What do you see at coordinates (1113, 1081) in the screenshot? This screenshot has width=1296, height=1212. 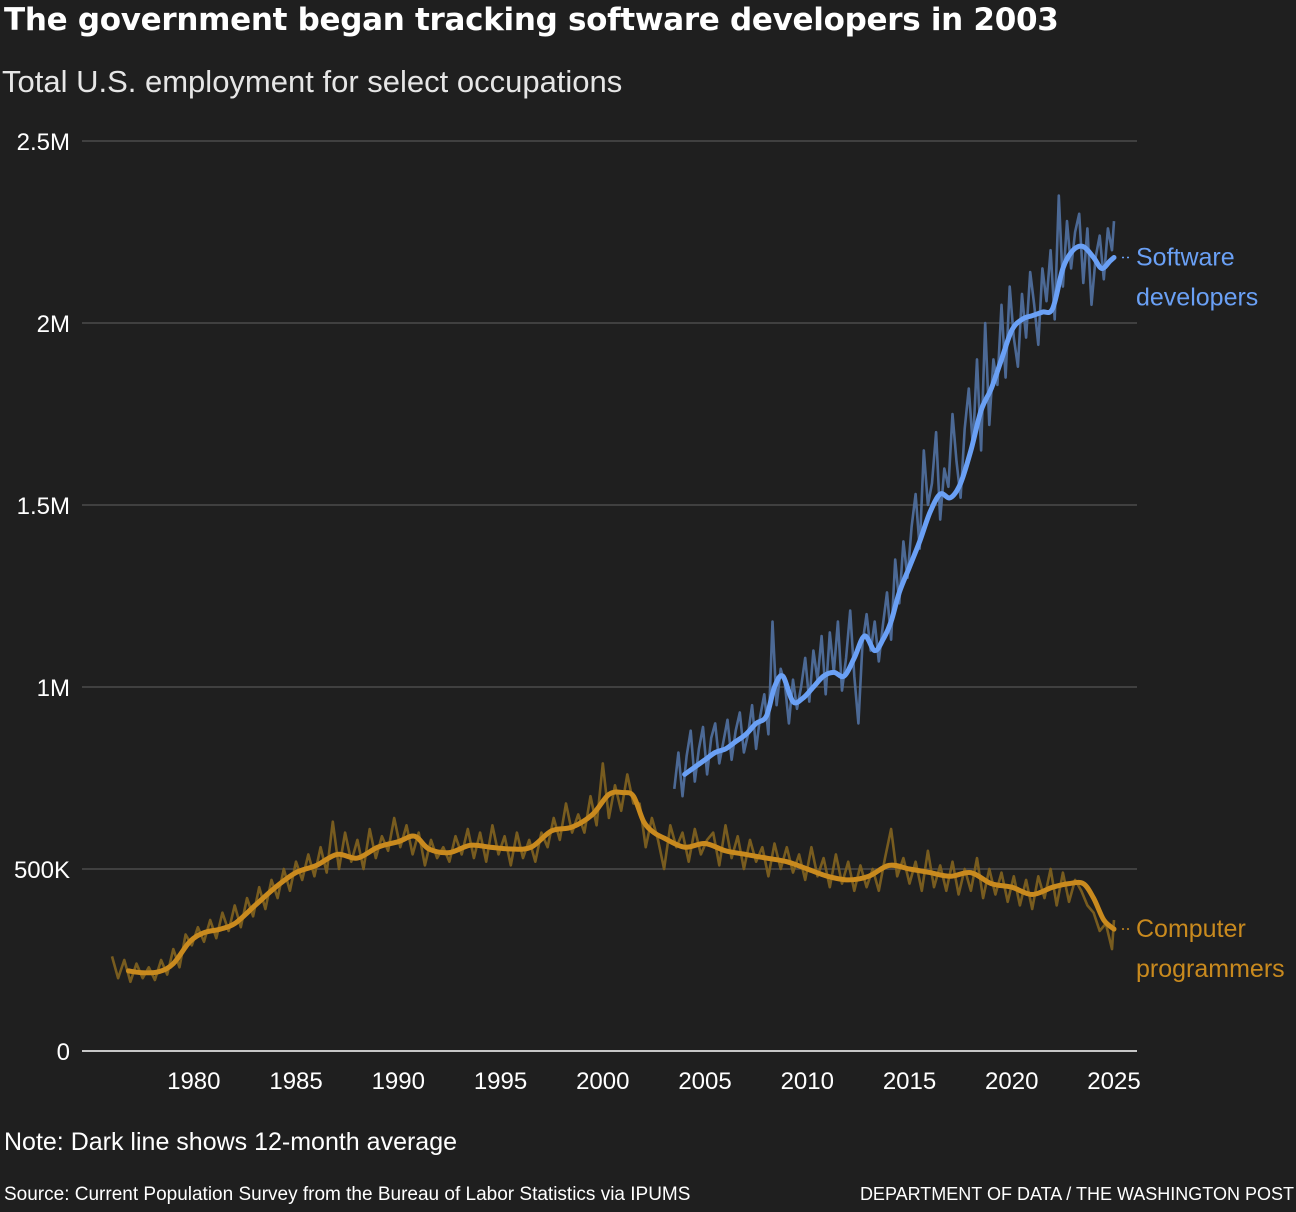 I see `x-tick-label: 2025` at bounding box center [1113, 1081].